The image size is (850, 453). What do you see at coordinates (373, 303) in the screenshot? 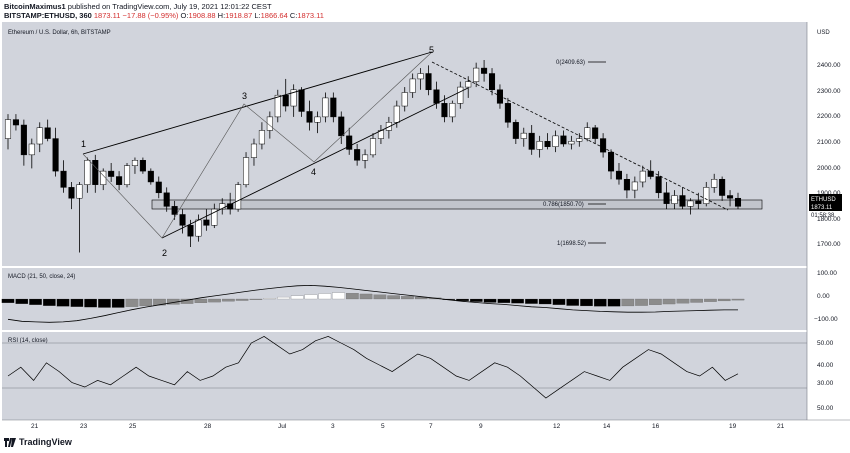
I see `macd-group` at bounding box center [373, 303].